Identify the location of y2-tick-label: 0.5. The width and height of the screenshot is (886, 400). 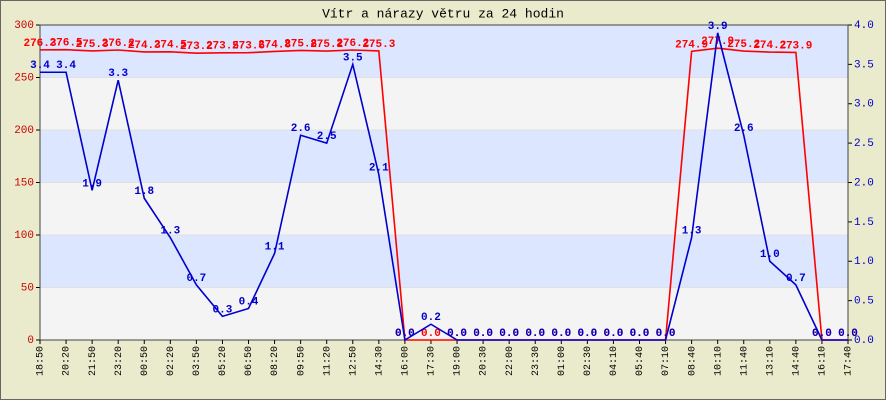
(864, 302).